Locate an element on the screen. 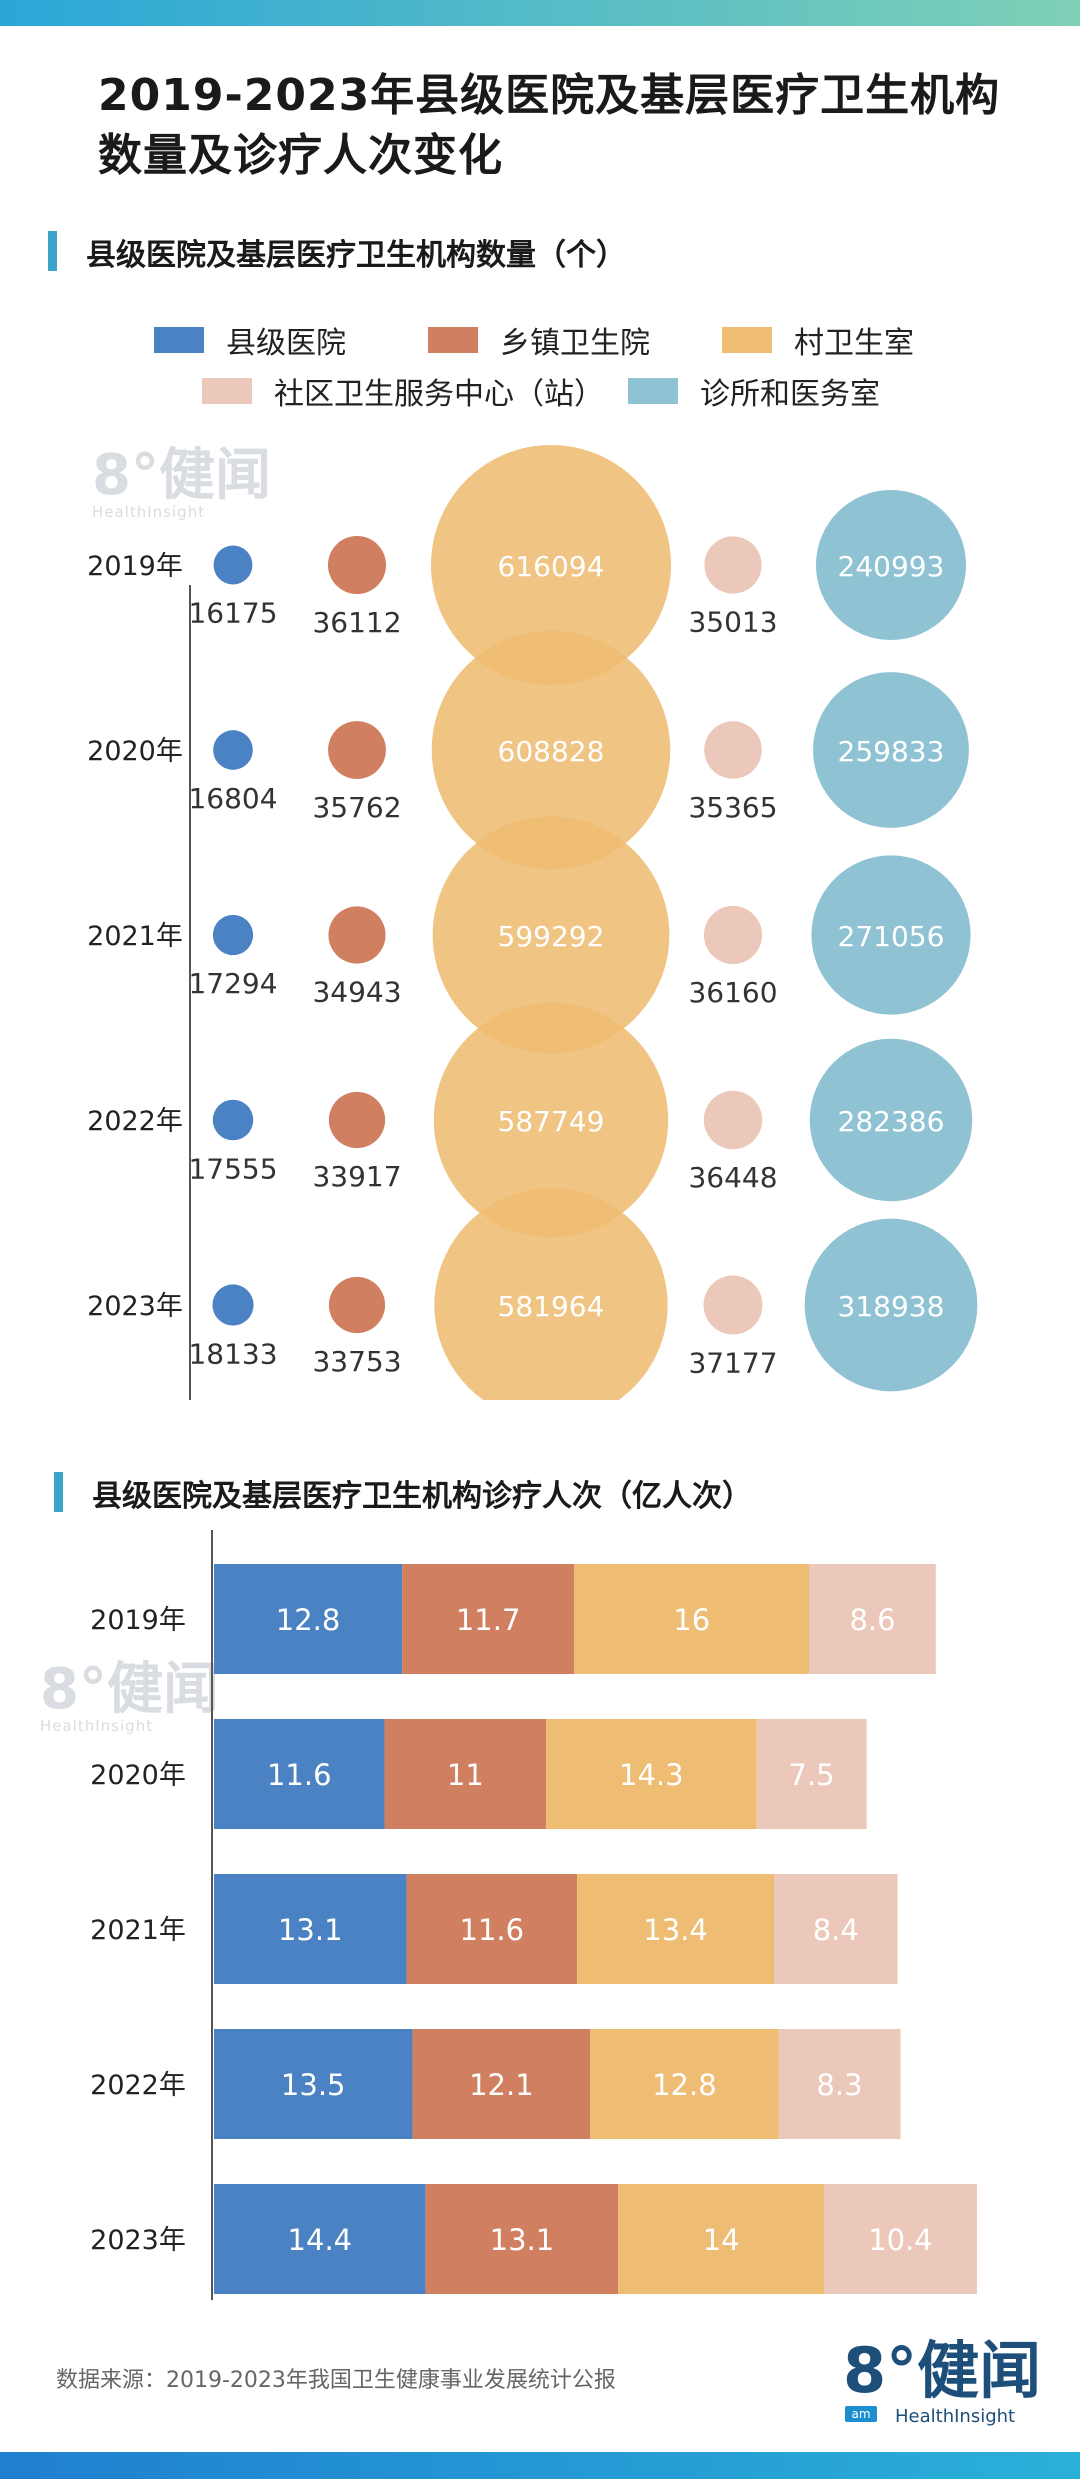  bar-value-label: 8.6 is located at coordinates (872, 1620).